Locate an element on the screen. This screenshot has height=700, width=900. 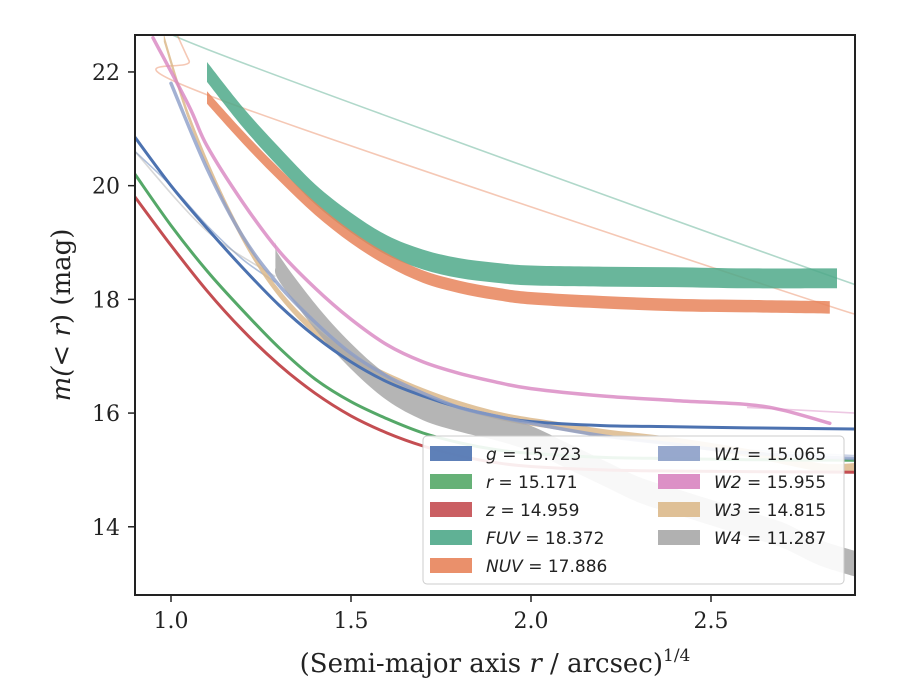
legend-label-w2: W2 = 15.955 is located at coordinates (770, 483).